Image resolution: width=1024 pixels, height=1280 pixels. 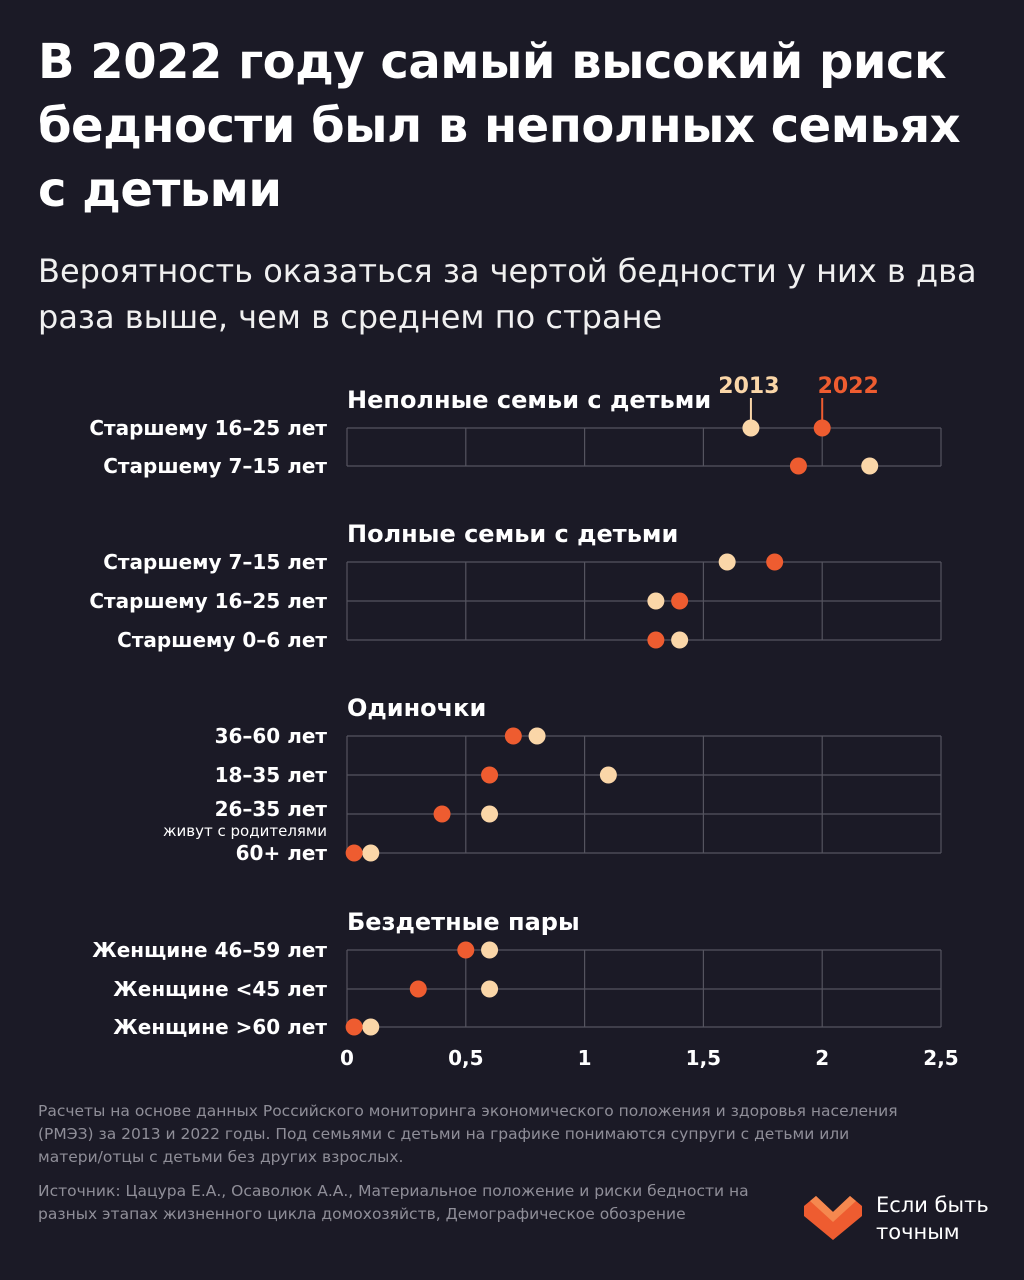 I want to click on row-label: Женщине >60 лет, so click(x=220, y=1027).